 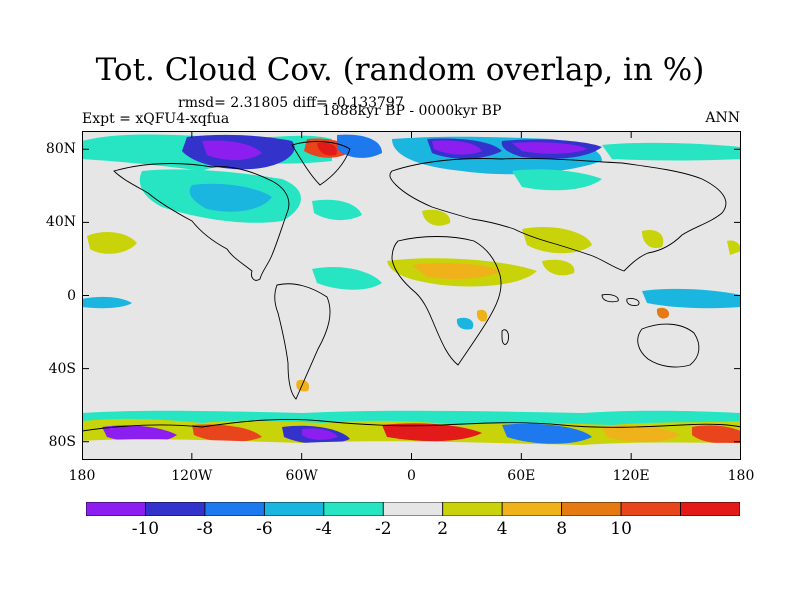 I want to click on colorbar-label: -8, so click(x=205, y=529).